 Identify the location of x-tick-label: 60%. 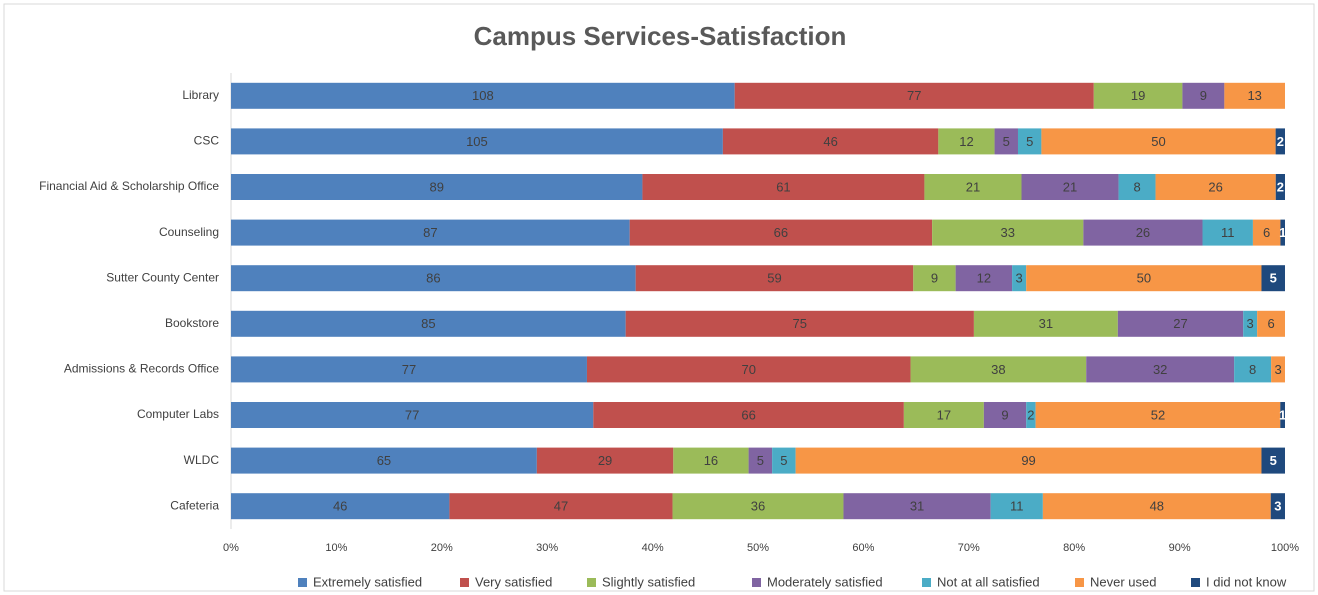
(863, 548).